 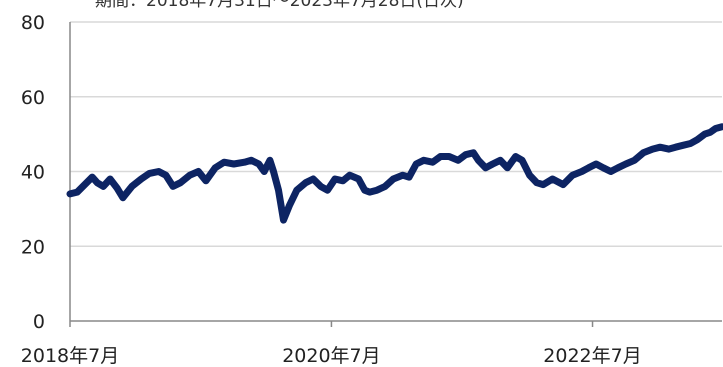 I want to click on y-tick-label: 40, so click(x=33, y=173).